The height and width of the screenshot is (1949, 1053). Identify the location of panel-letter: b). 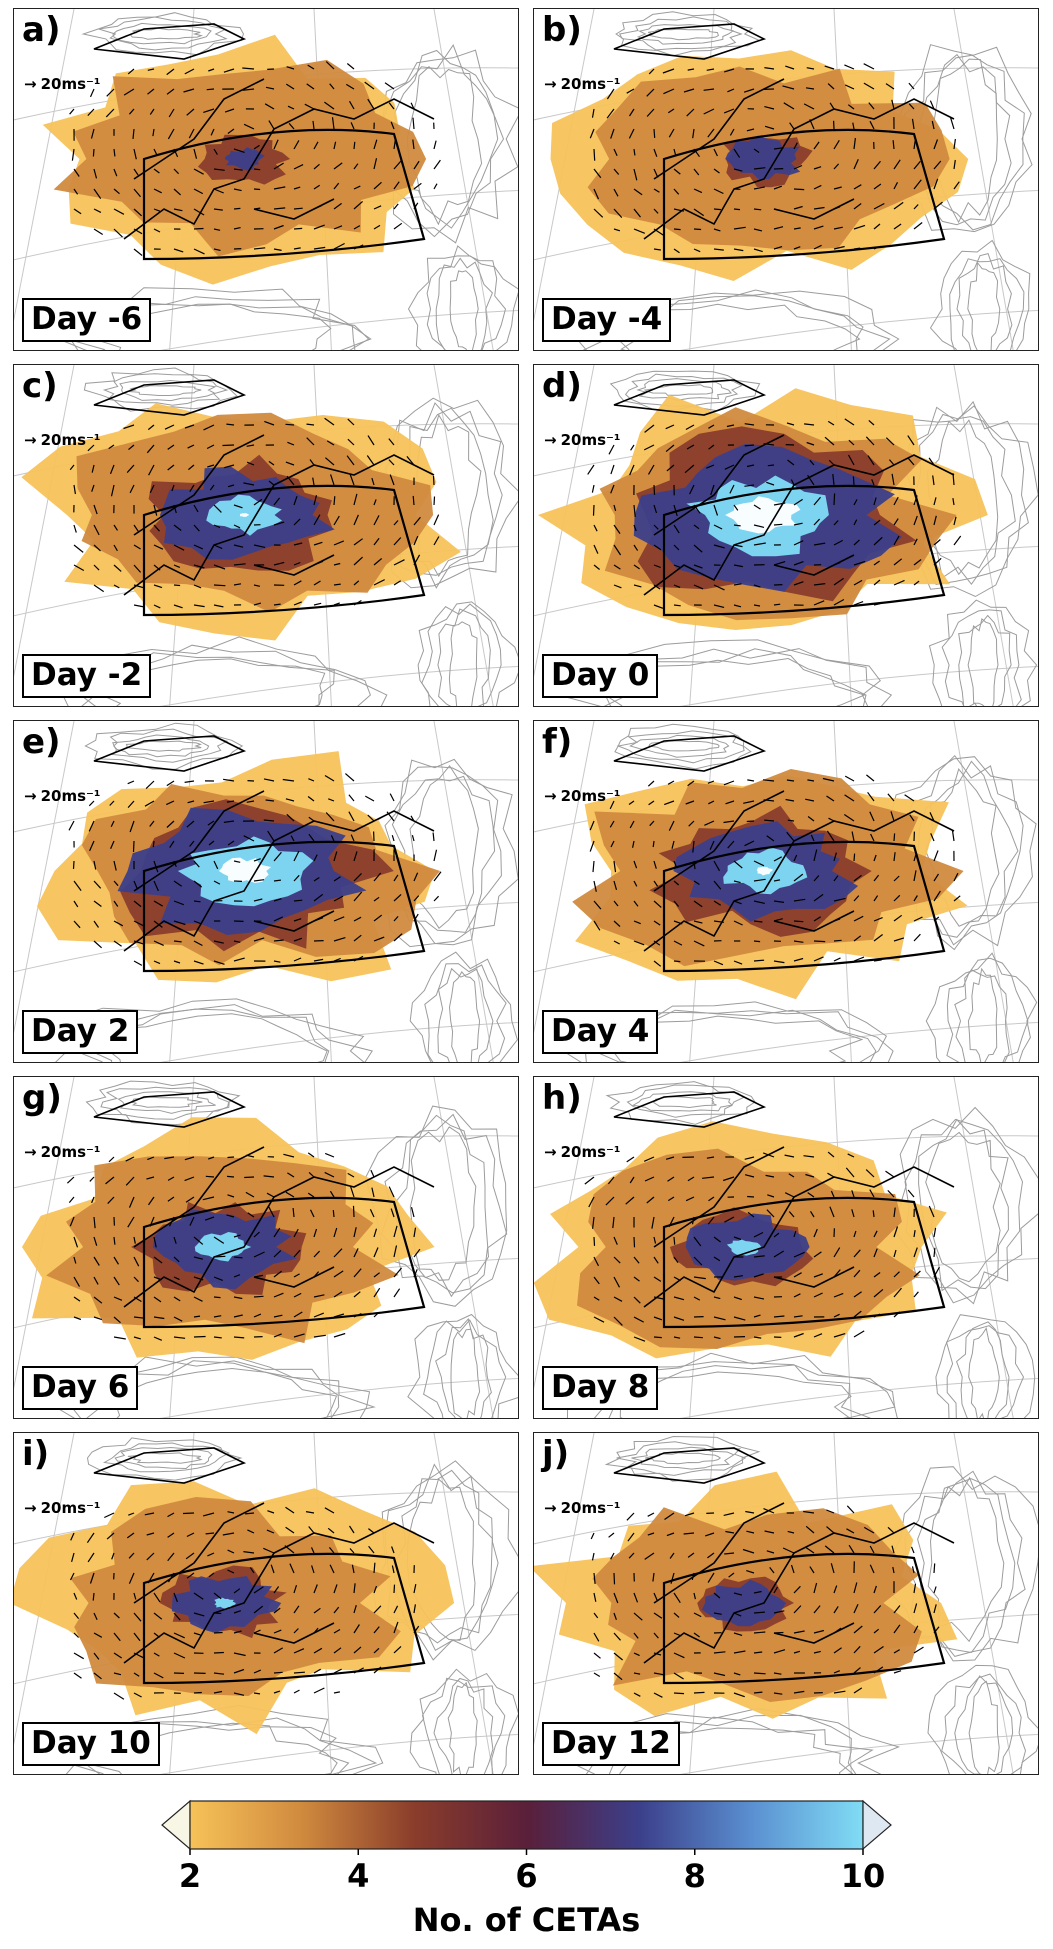
(562, 30).